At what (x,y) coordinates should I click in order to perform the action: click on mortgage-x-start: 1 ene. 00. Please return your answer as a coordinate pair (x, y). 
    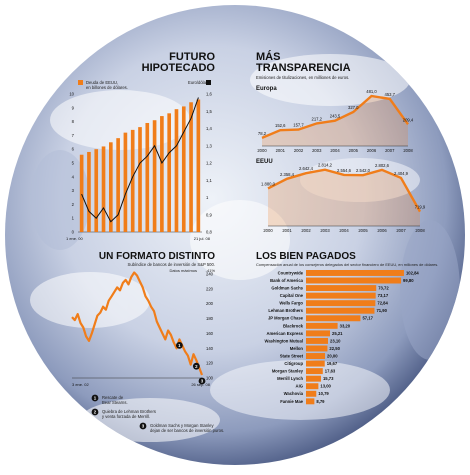
    Looking at the image, I should click on (74, 238).